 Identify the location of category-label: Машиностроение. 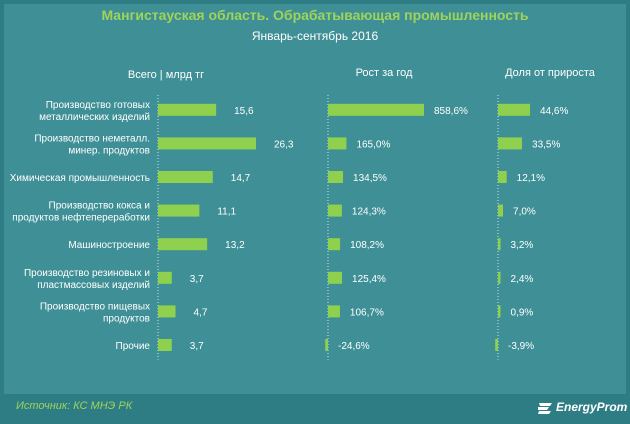
(109, 245).